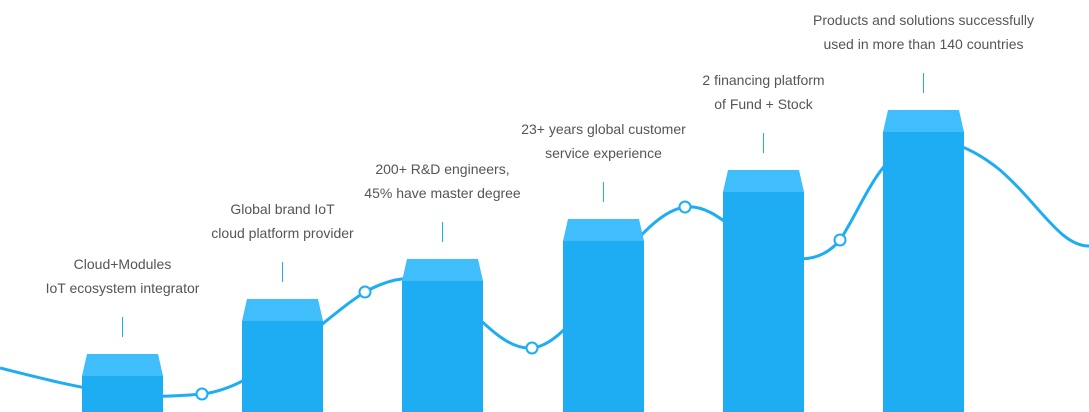  Describe the element at coordinates (282, 233) in the screenshot. I see `milestone-label-line2: cloud platform provider` at that location.